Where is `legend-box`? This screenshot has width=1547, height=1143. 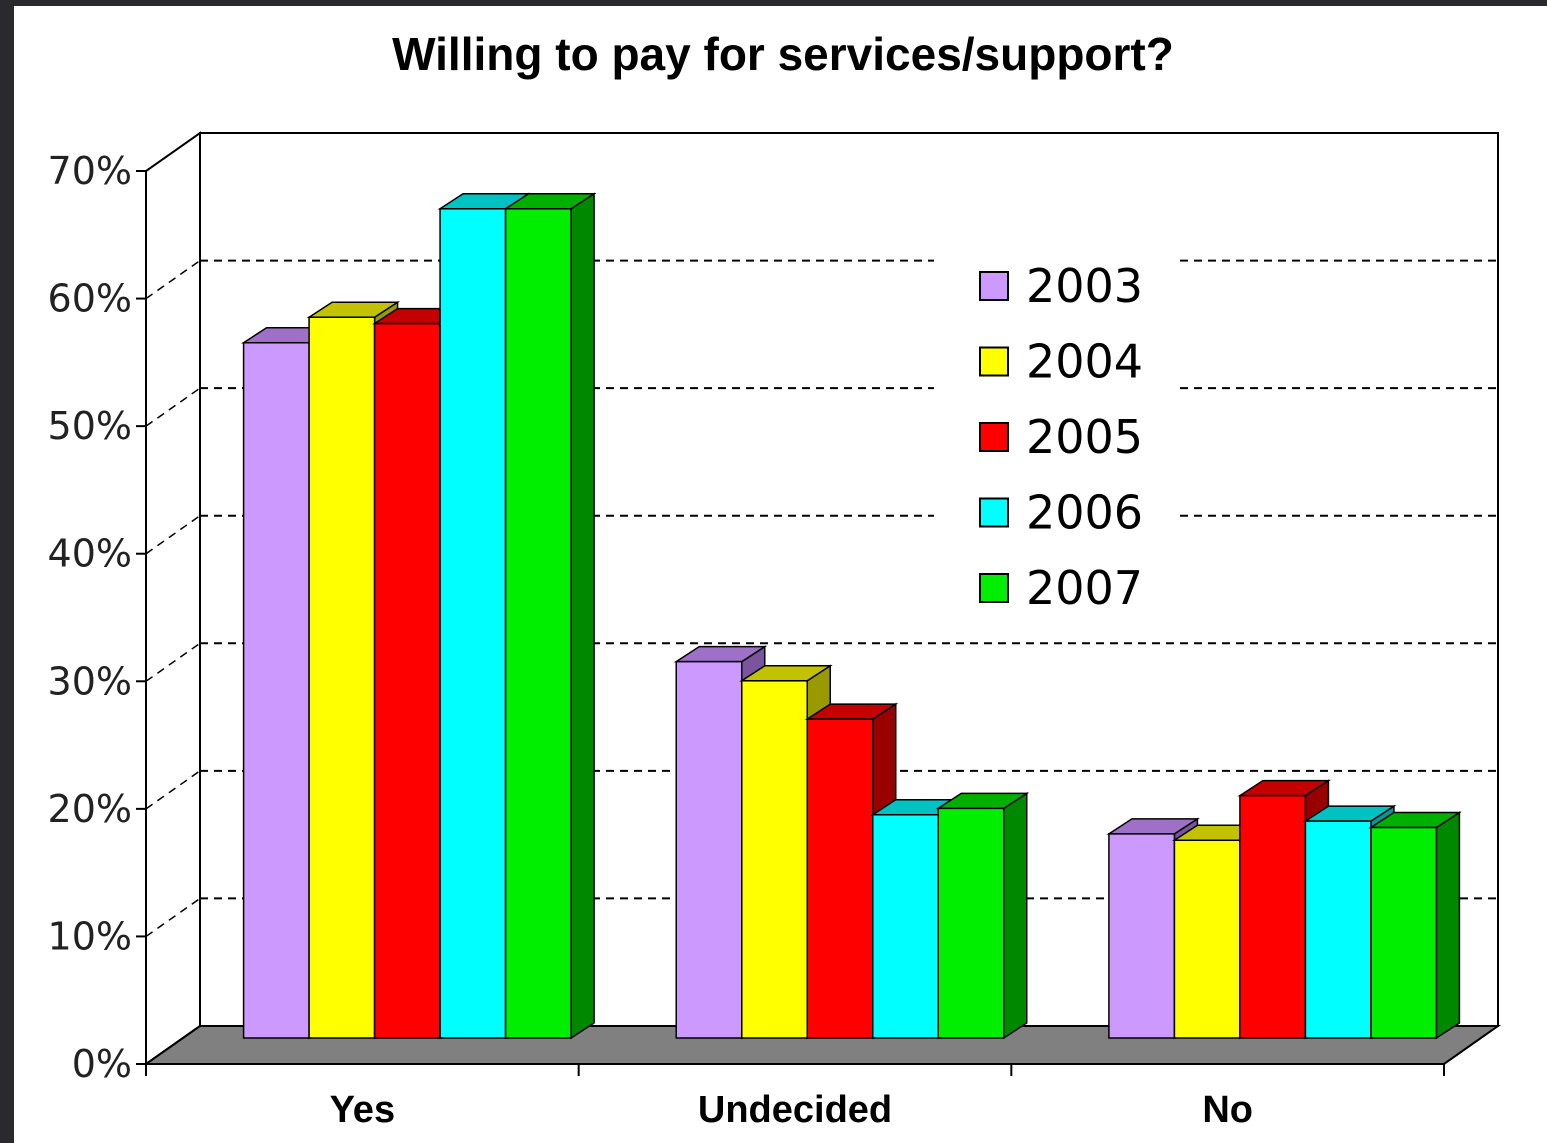 legend-box is located at coordinates (1056, 441).